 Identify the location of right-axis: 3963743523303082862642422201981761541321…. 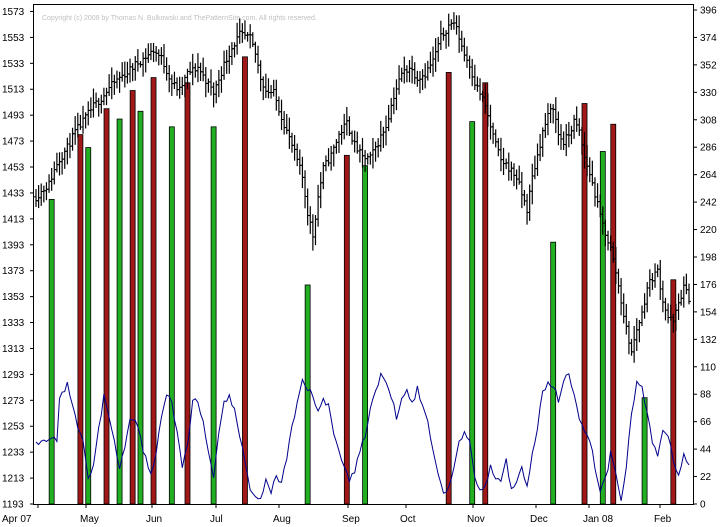
(705, 258).